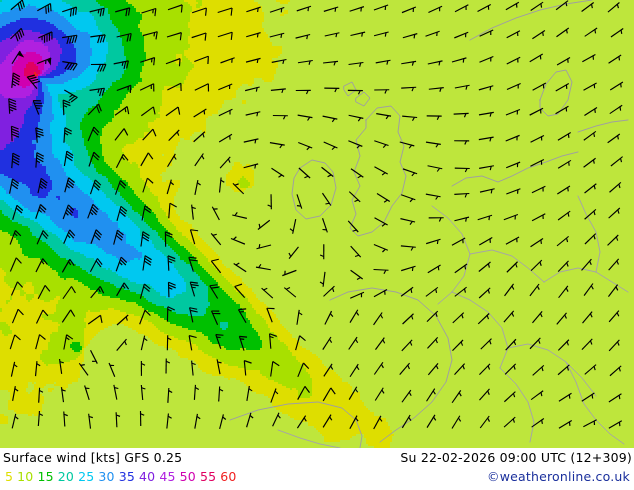 This screenshot has height=490, width=634. What do you see at coordinates (187, 476) in the screenshot?
I see `legend-entry-50: 50` at bounding box center [187, 476].